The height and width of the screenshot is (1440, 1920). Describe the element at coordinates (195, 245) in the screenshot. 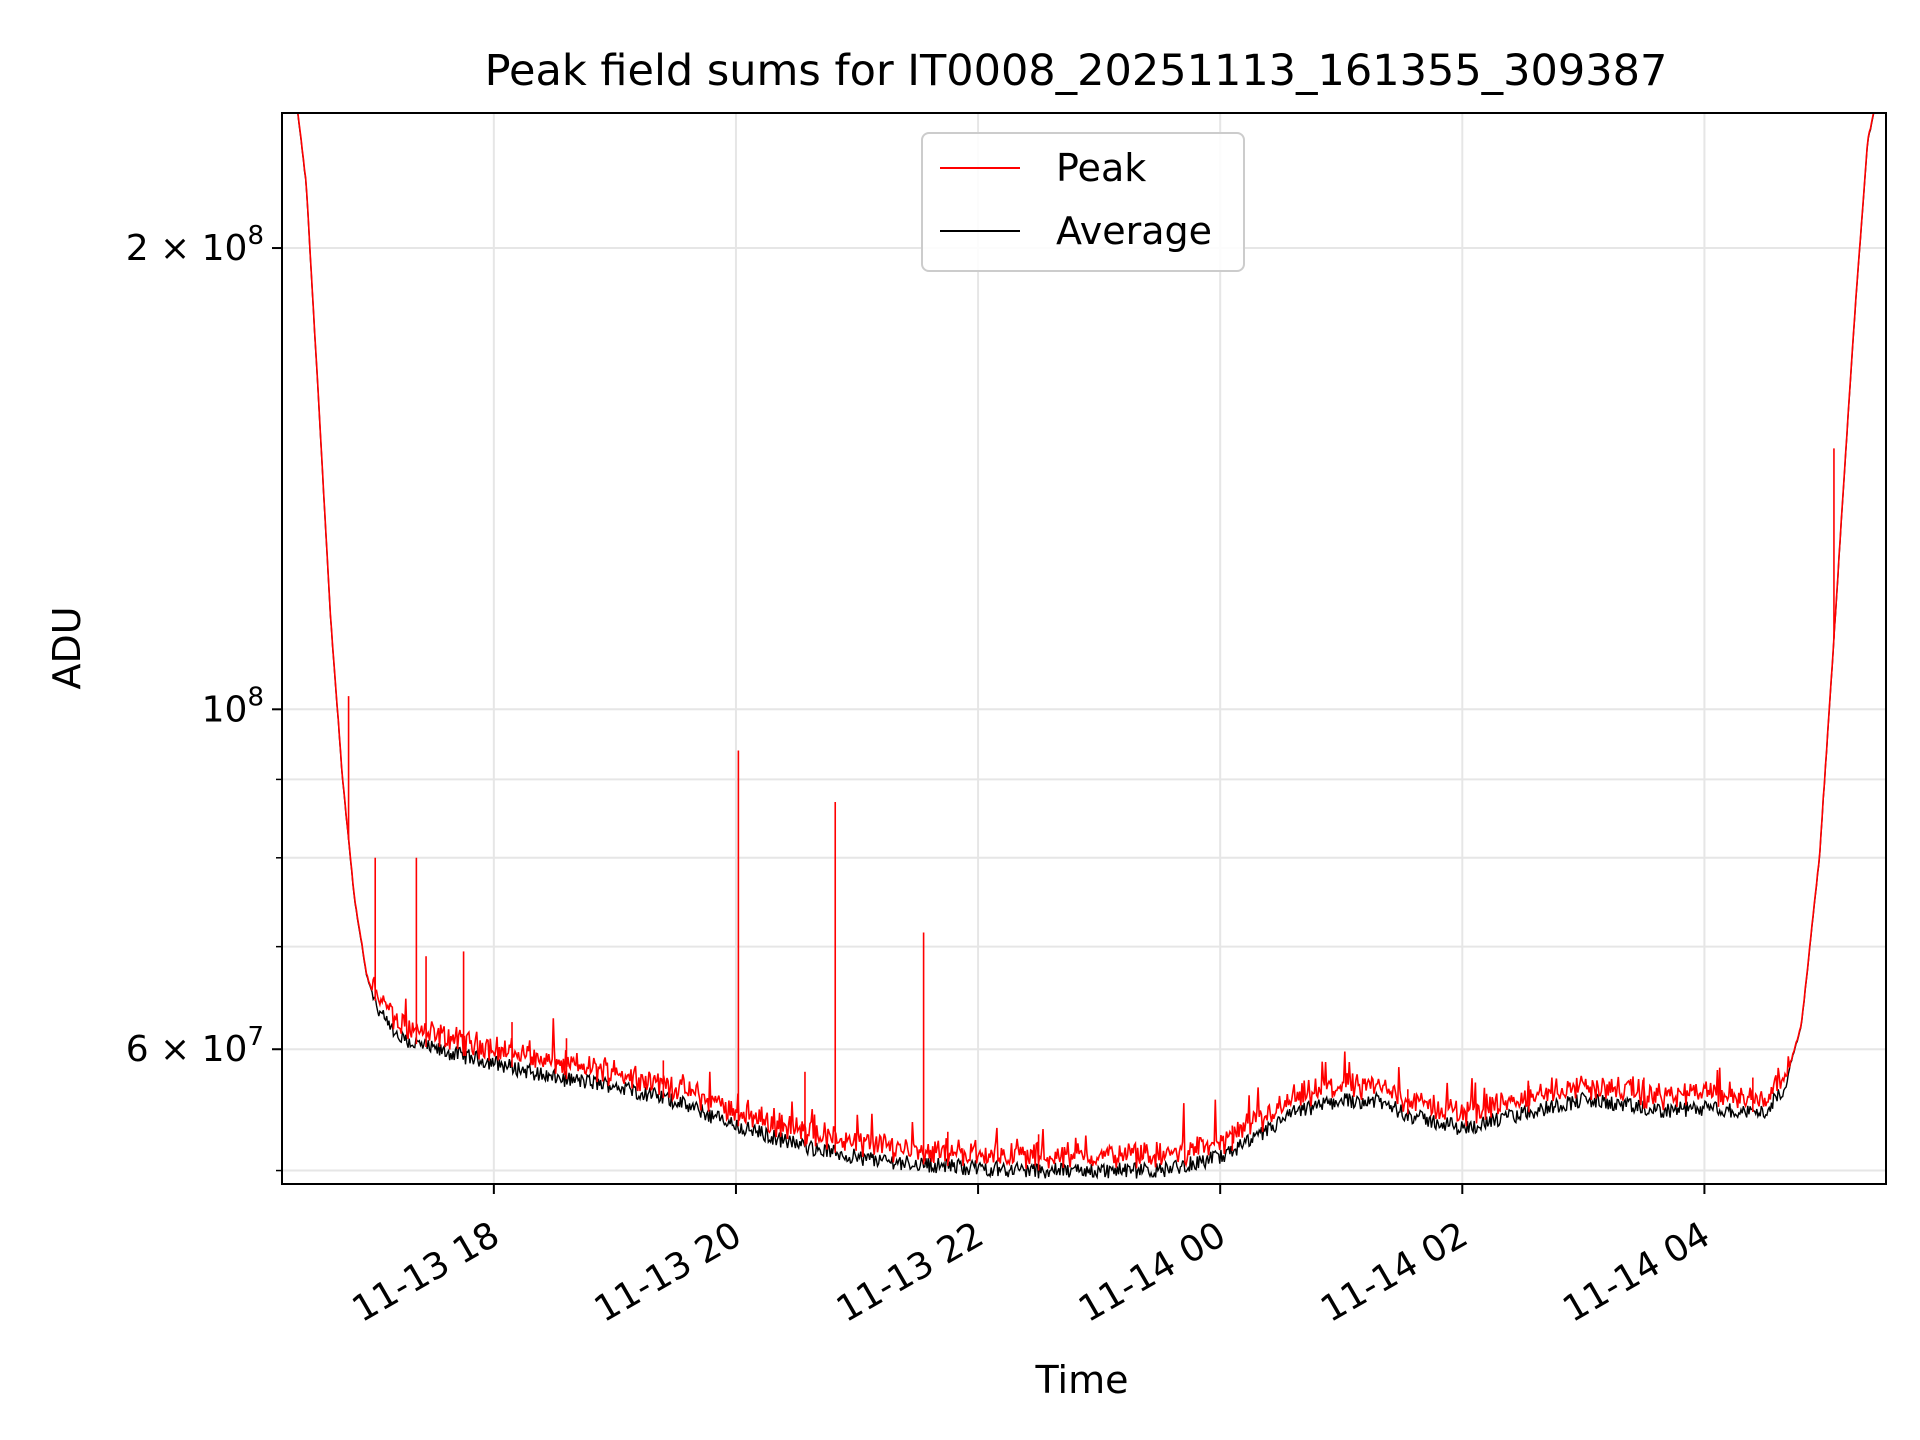

I see `y-tick-label: 2 × 108` at that location.